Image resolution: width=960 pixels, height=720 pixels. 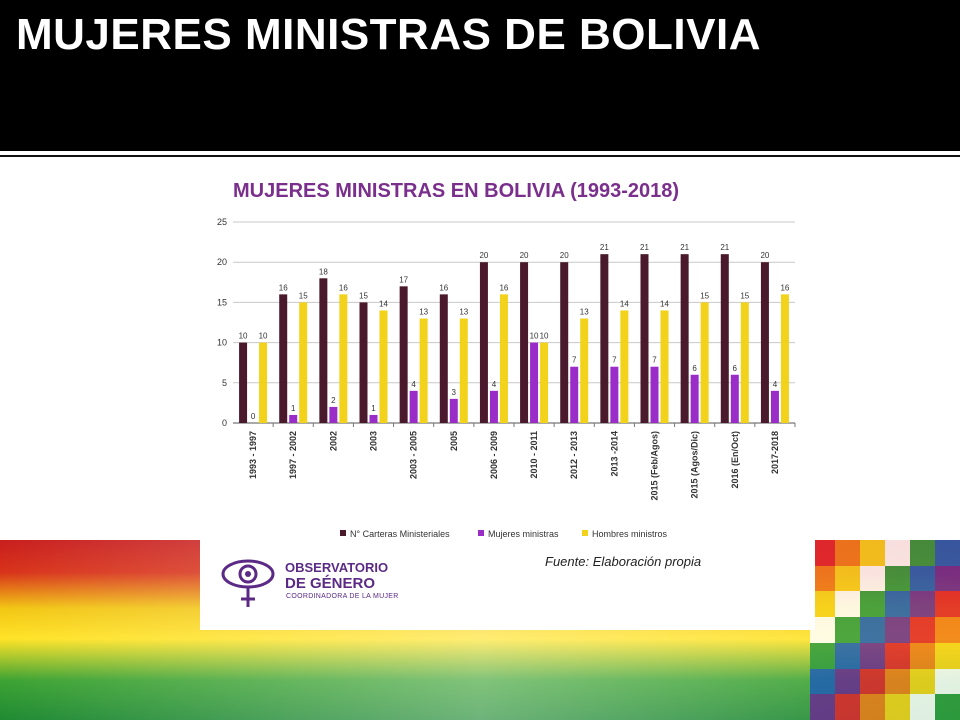 What do you see at coordinates (253, 416) in the screenshot?
I see `data-label: 0` at bounding box center [253, 416].